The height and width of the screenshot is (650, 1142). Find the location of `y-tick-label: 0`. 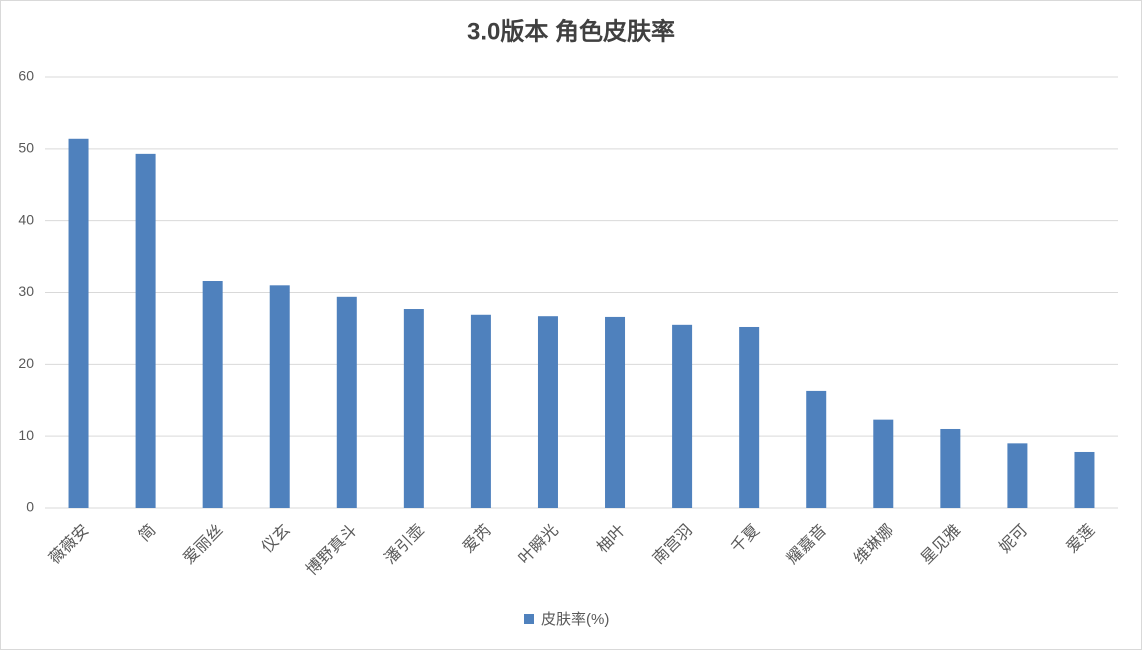

y-tick-label: 0 is located at coordinates (30, 507).